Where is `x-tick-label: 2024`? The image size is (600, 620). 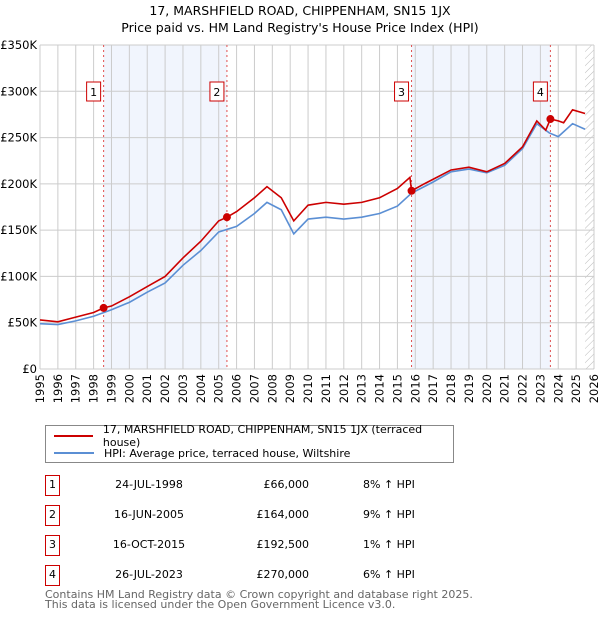
x-tick-label: 2024 is located at coordinates (558, 388).